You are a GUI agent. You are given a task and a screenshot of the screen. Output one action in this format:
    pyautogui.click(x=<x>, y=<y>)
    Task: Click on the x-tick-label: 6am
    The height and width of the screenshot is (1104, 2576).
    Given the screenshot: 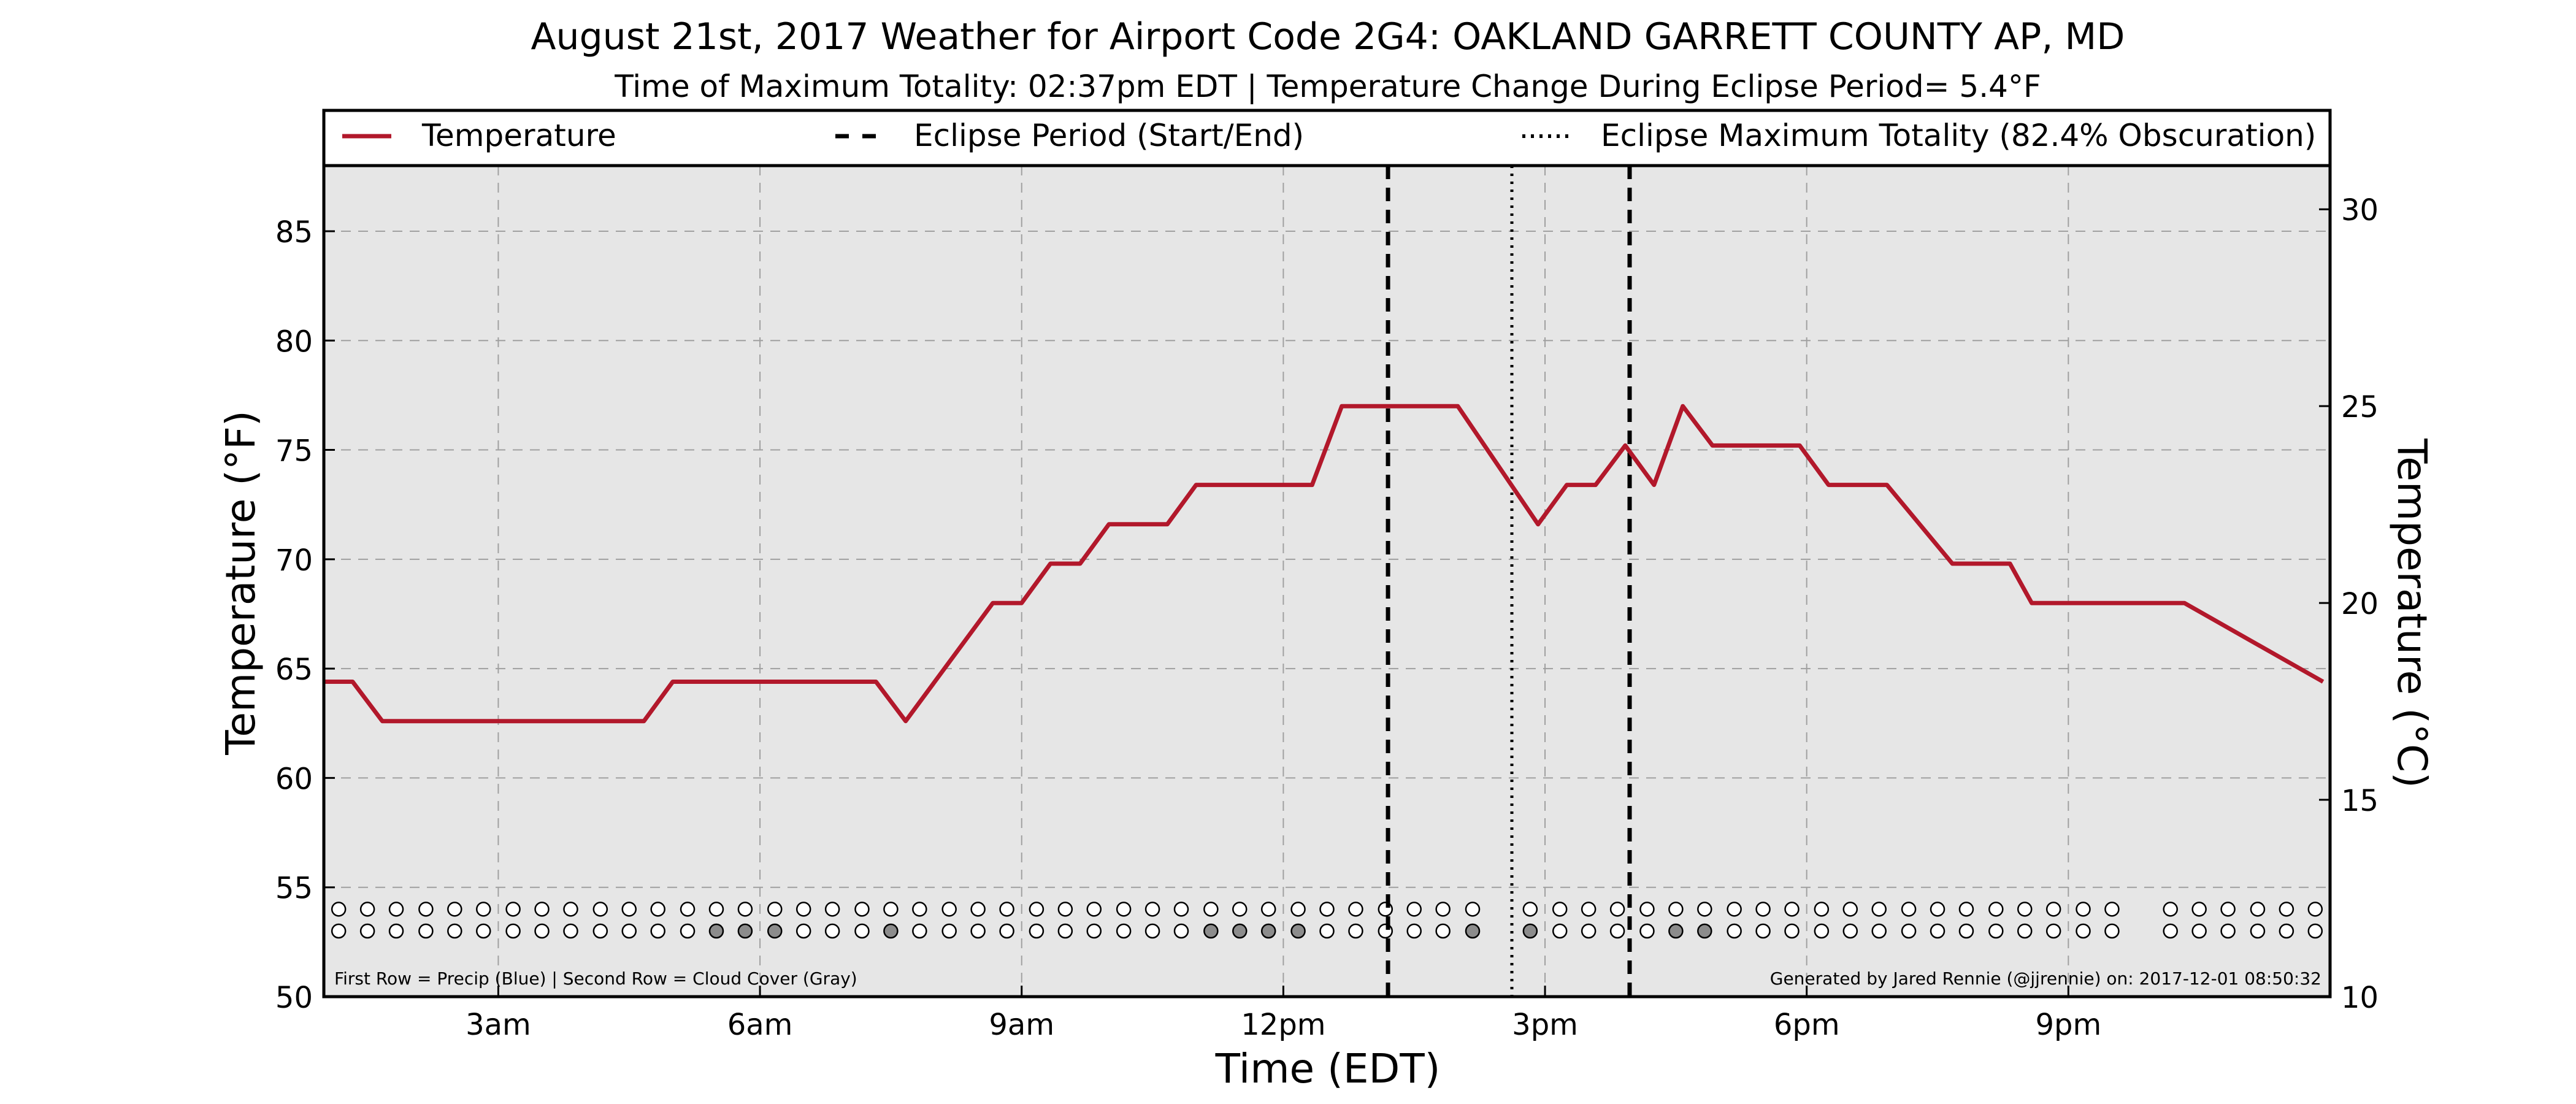 What is the action you would take?
    pyautogui.click(x=760, y=1025)
    